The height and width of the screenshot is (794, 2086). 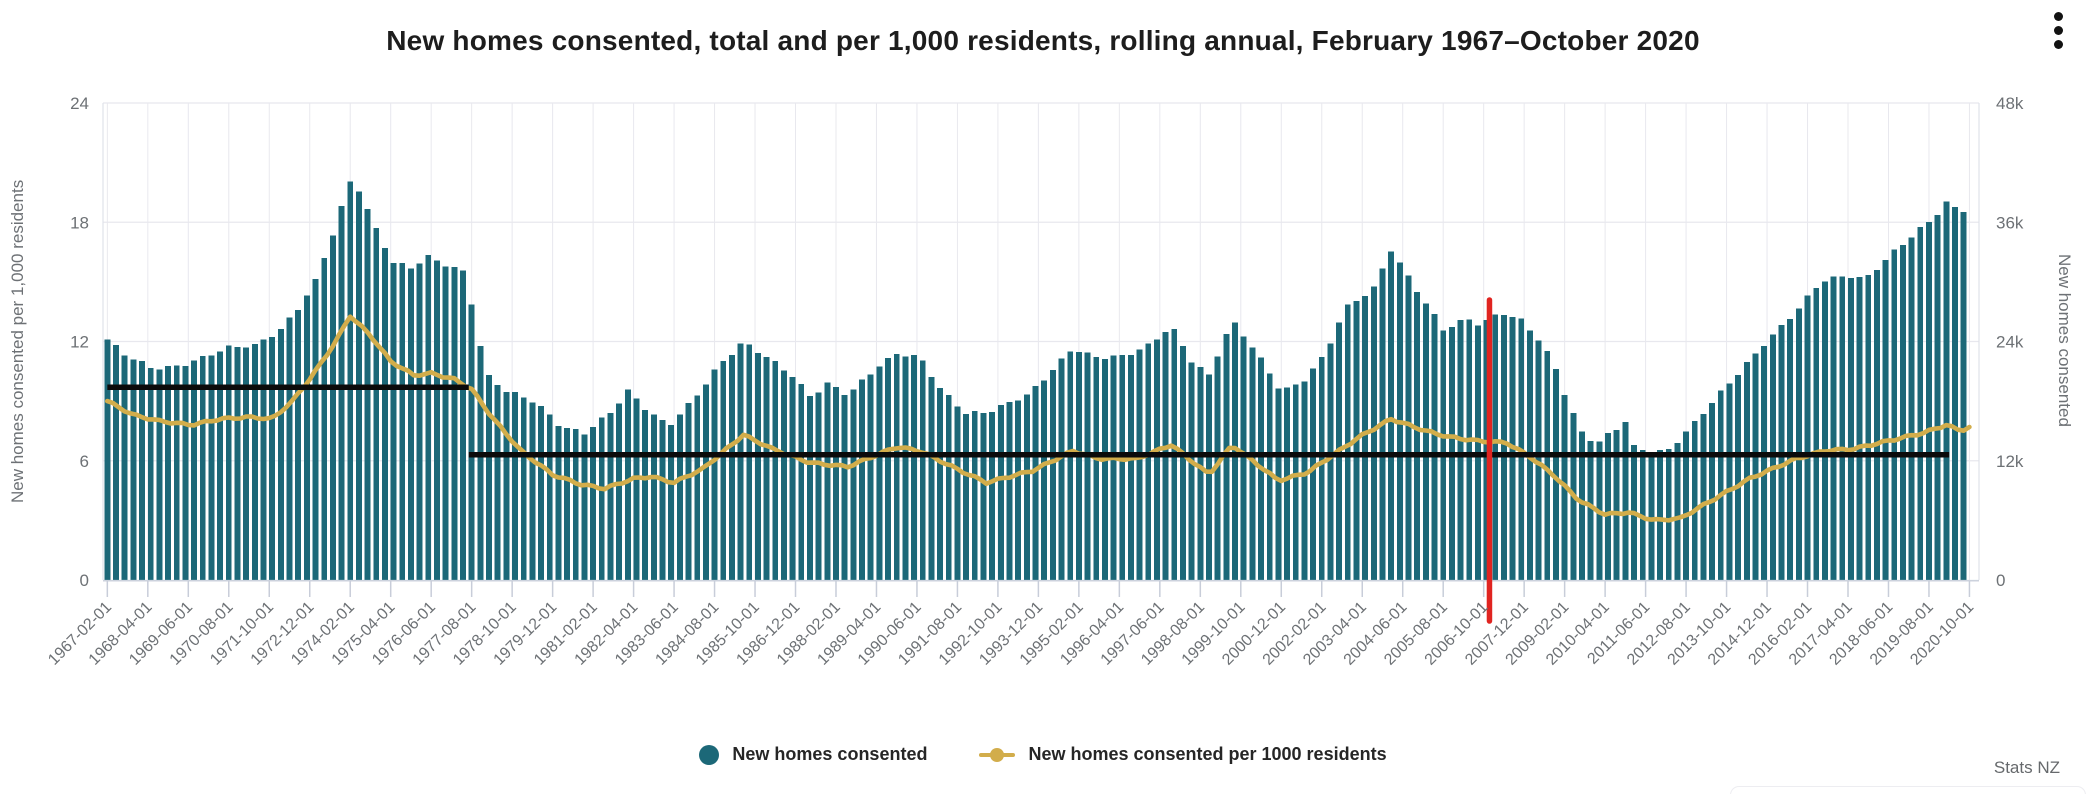 I want to click on left-axis-tick-labels: 0 6 12 18 24, so click(x=79, y=342).